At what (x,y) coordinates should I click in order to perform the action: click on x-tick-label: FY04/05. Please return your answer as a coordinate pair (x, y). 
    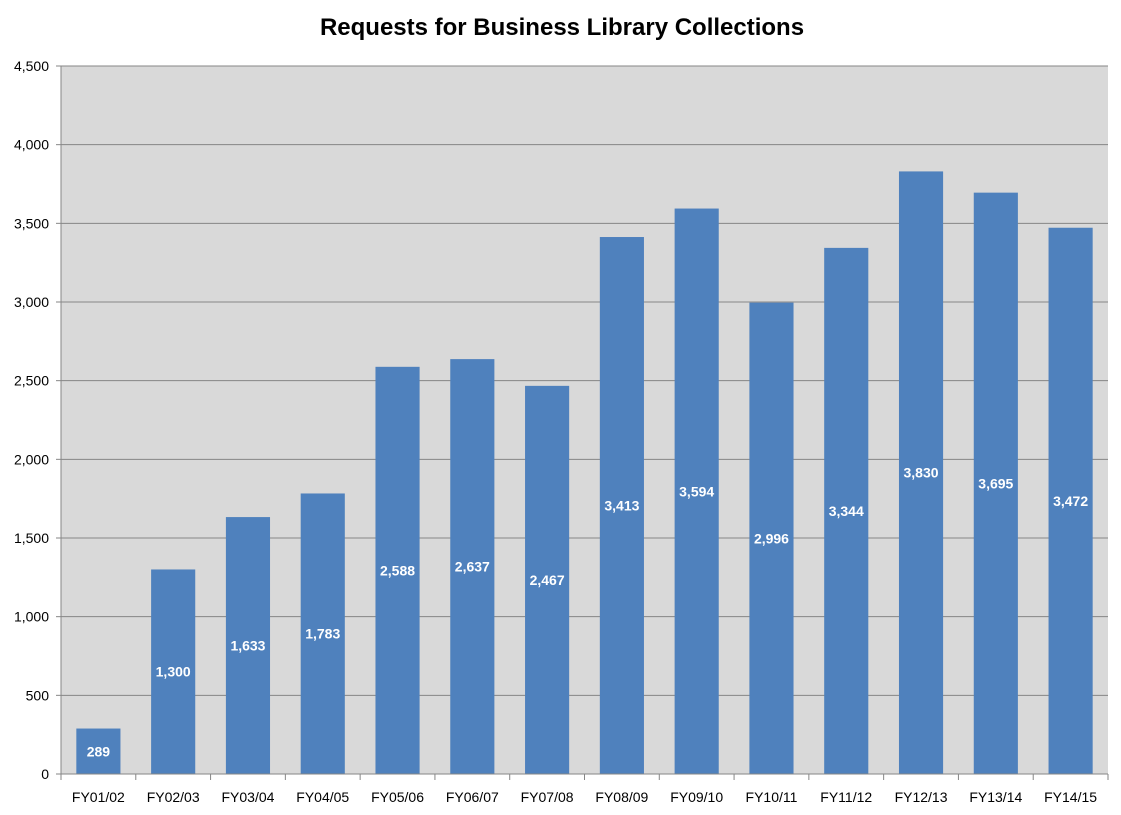
    Looking at the image, I should click on (322, 797).